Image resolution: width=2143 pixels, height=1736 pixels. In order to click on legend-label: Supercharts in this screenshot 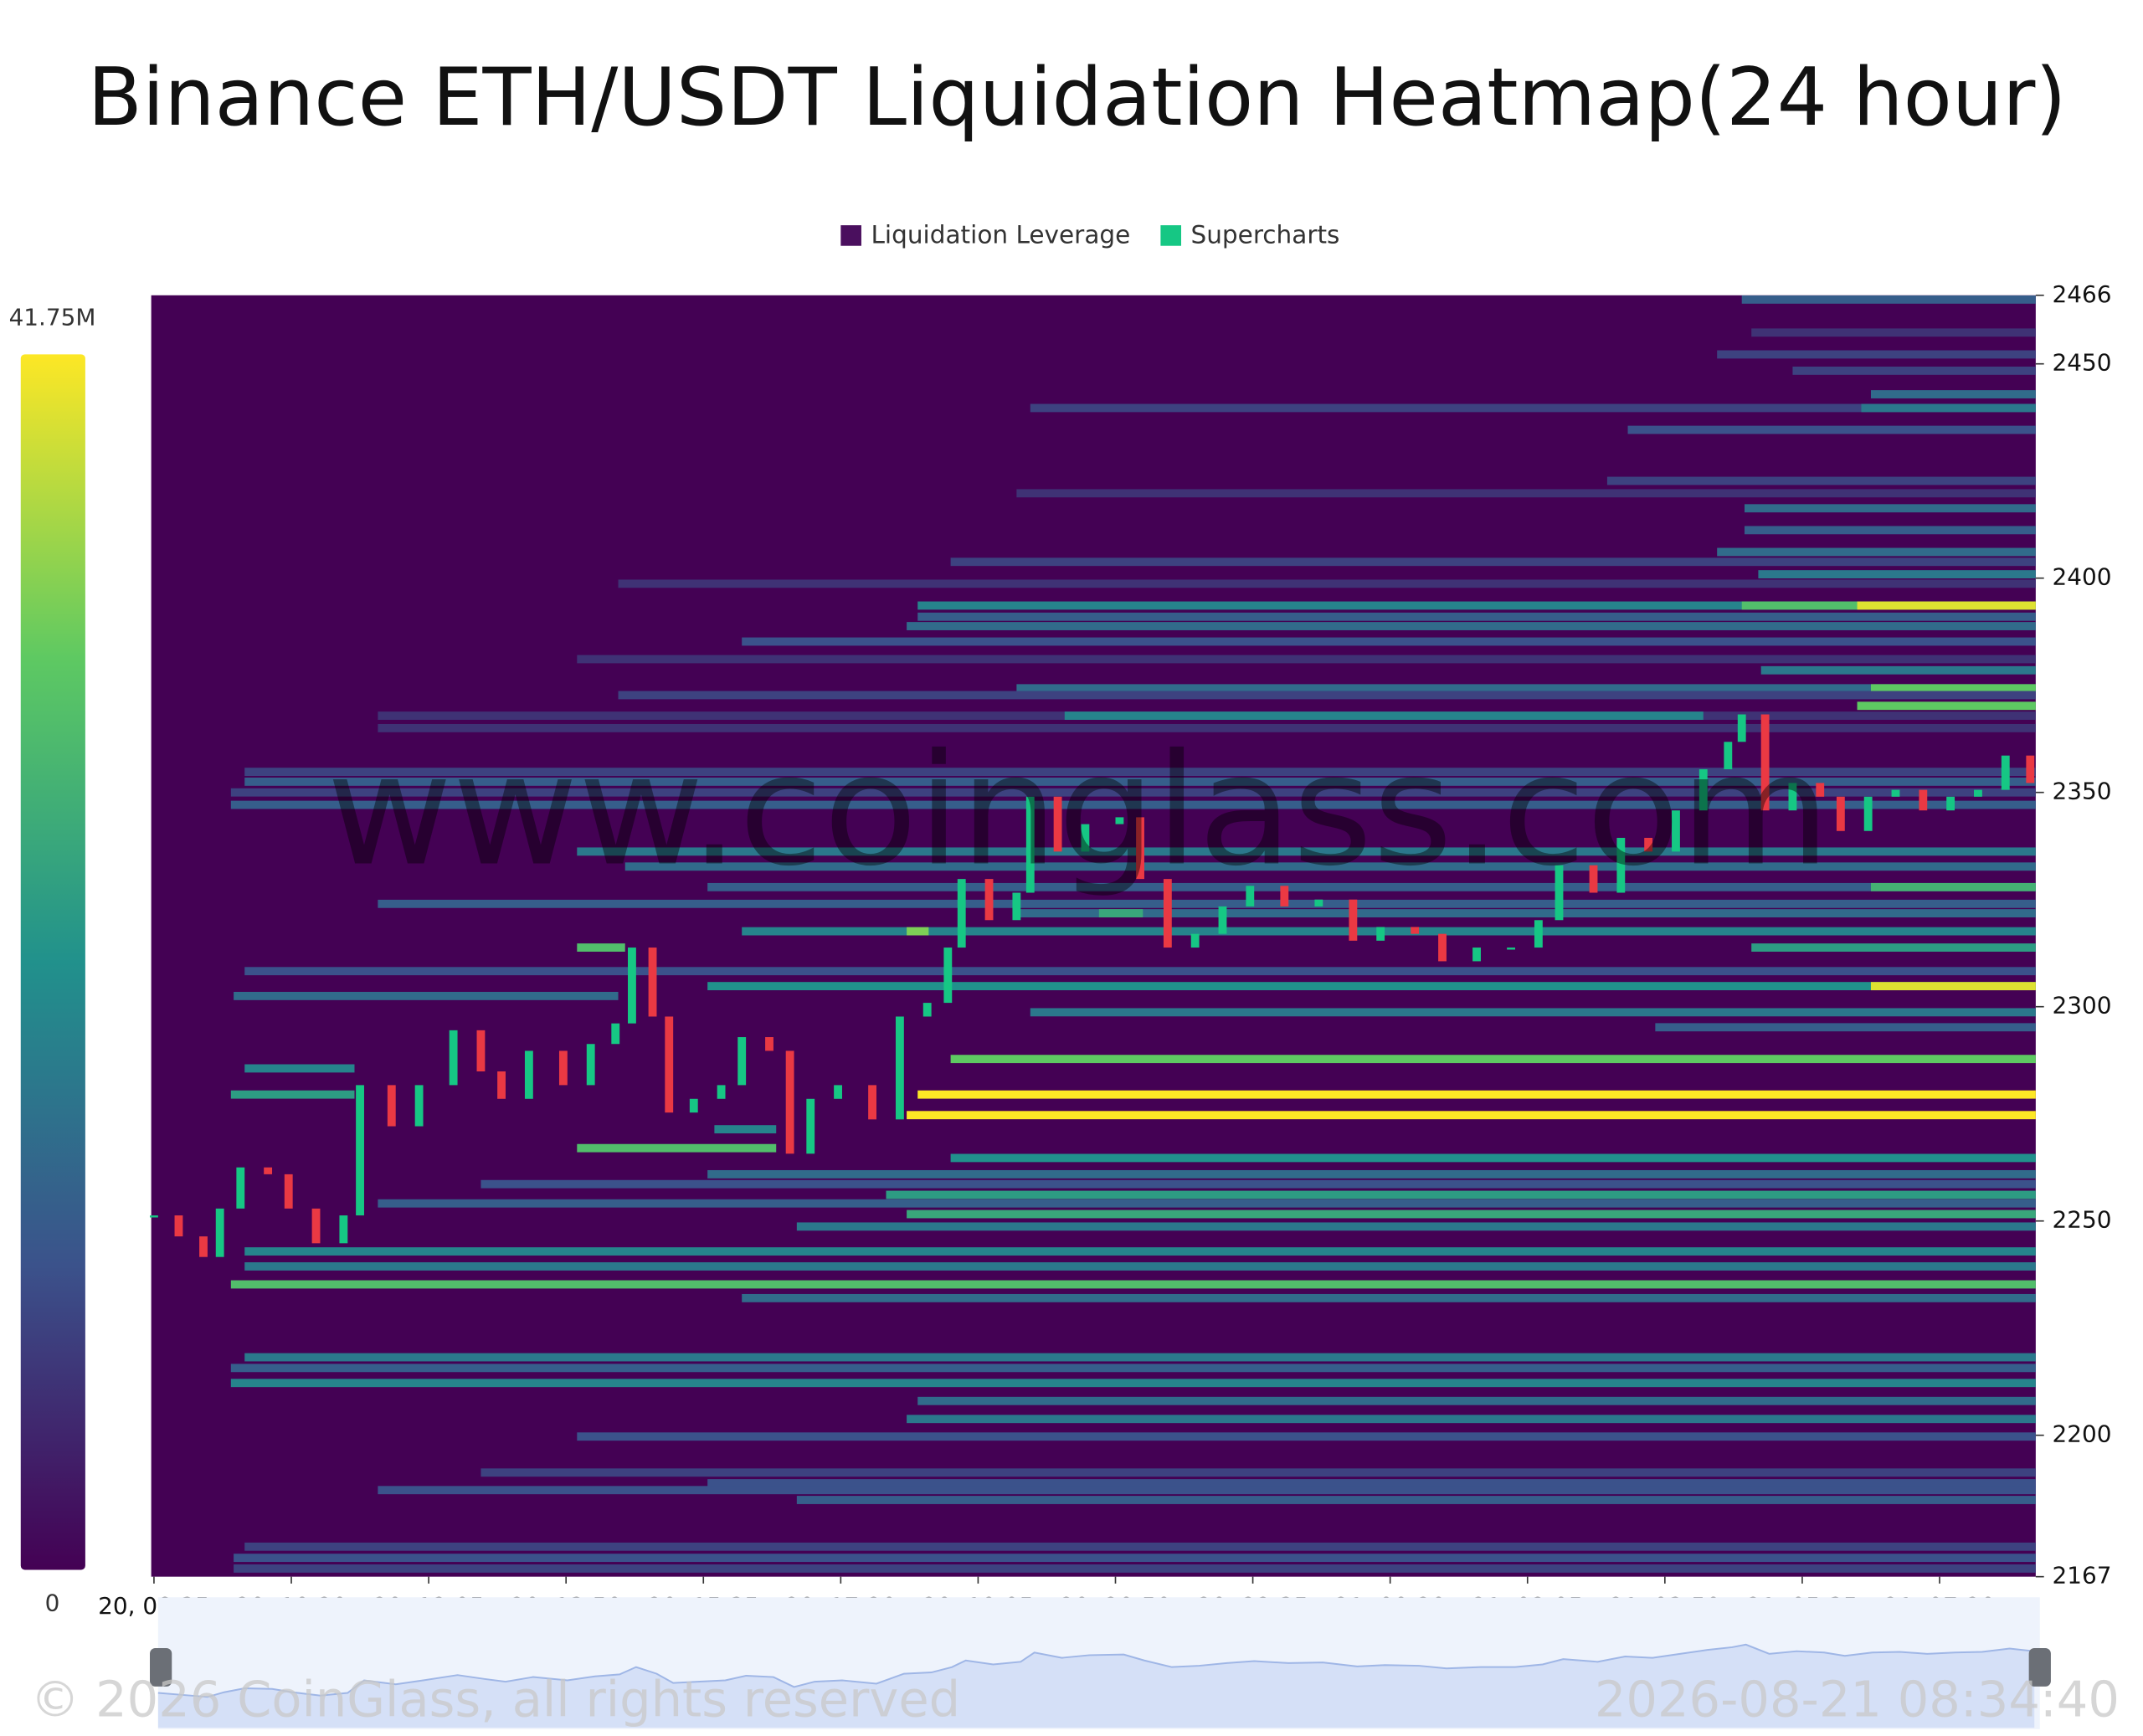, I will do `click(1264, 235)`.